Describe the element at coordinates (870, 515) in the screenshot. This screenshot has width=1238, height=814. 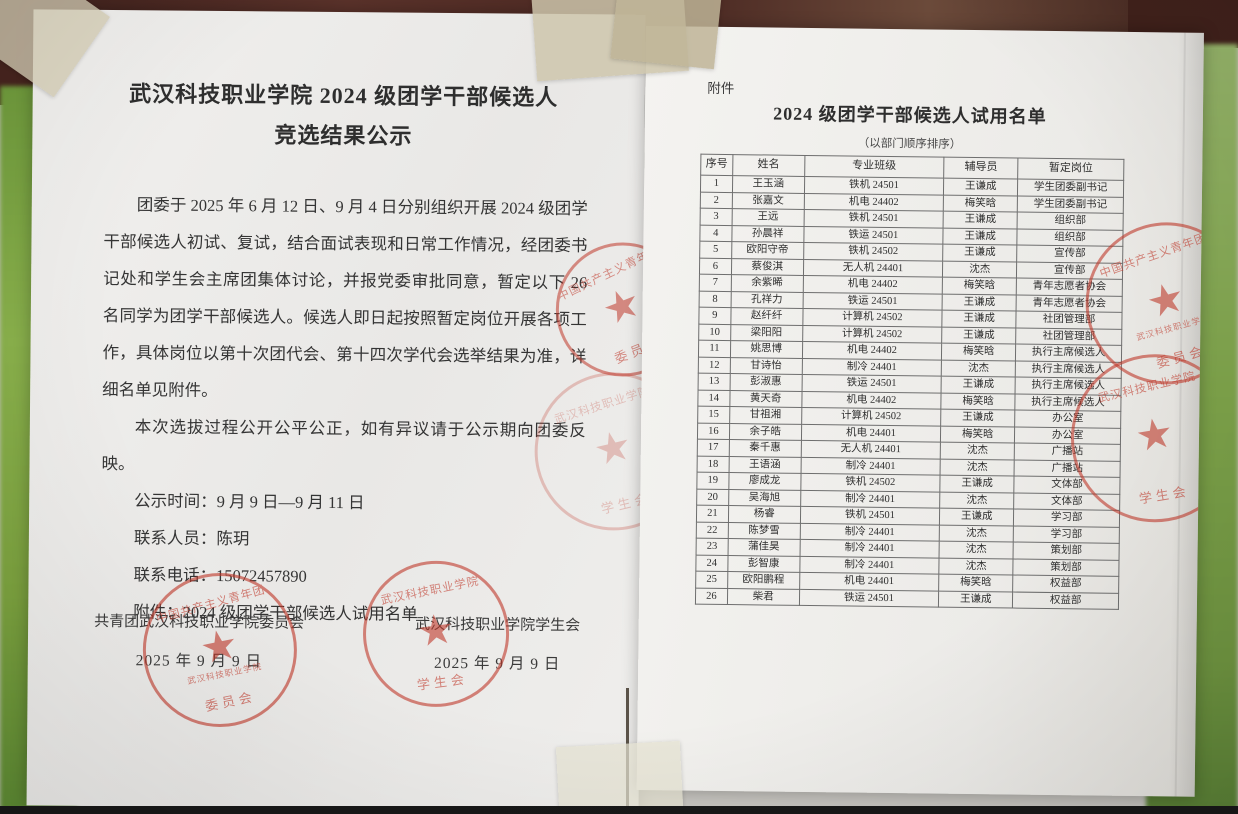
I see `table-cell: 铁机 24501` at that location.